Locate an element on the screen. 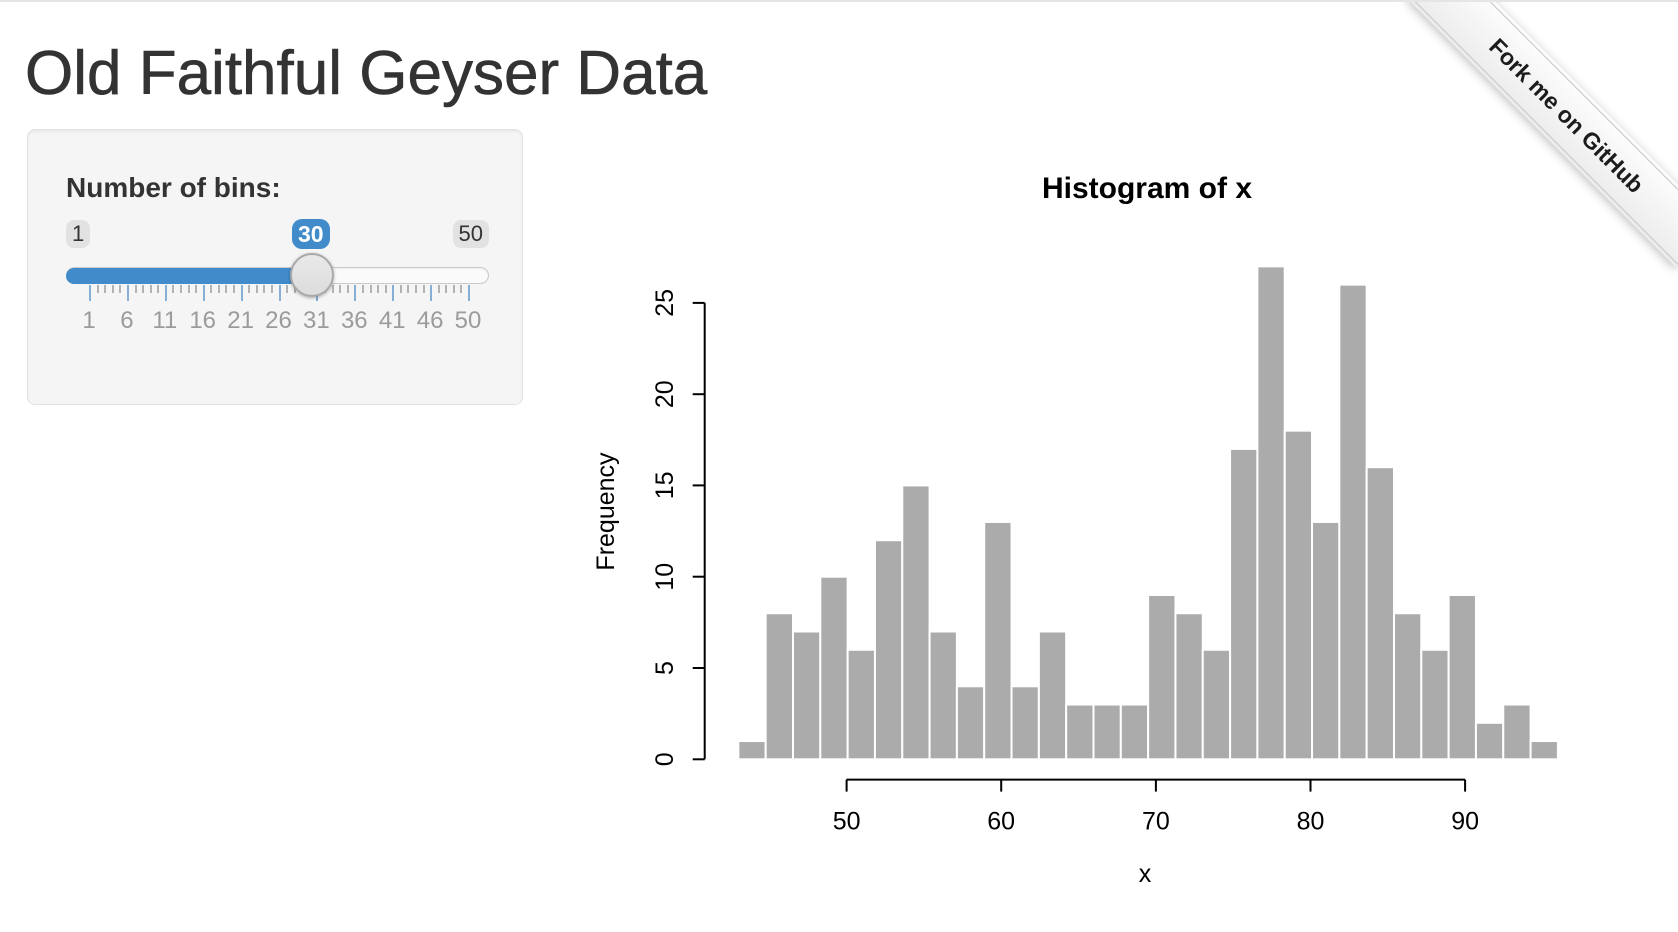  svg-text: 90 is located at coordinates (1465, 822).